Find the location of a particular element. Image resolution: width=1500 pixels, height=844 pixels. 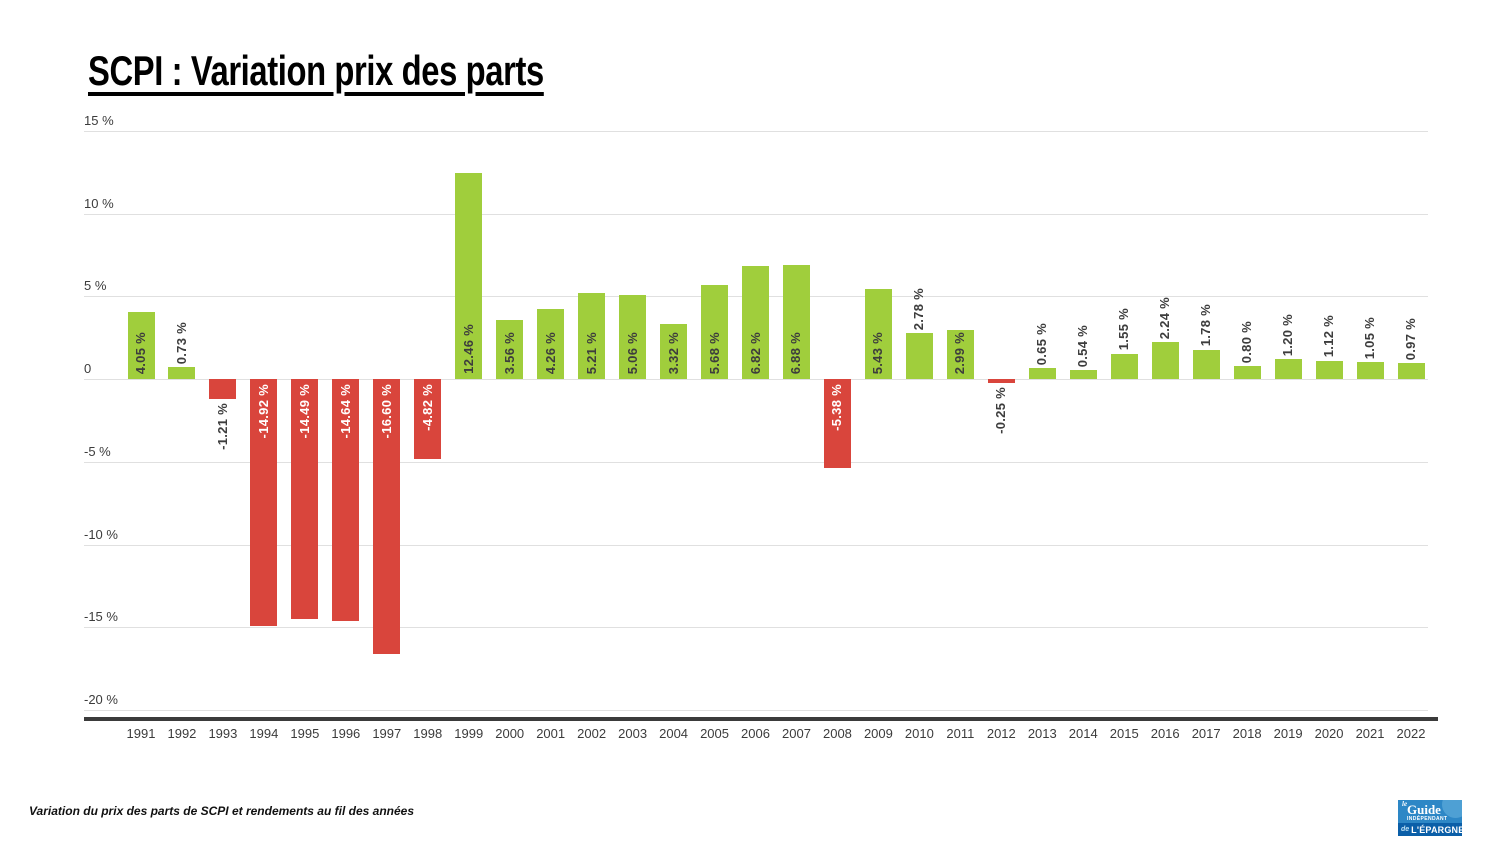

bar-2022 is located at coordinates (1411, 371).